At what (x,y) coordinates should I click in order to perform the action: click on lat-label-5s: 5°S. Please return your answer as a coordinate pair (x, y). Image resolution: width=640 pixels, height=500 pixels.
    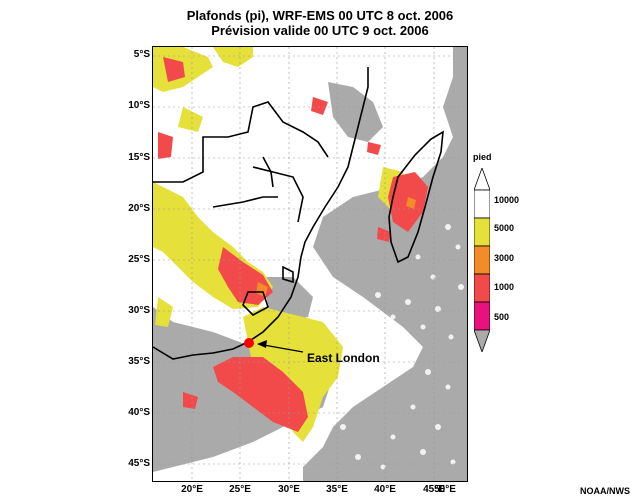
    Looking at the image, I should click on (141, 54).